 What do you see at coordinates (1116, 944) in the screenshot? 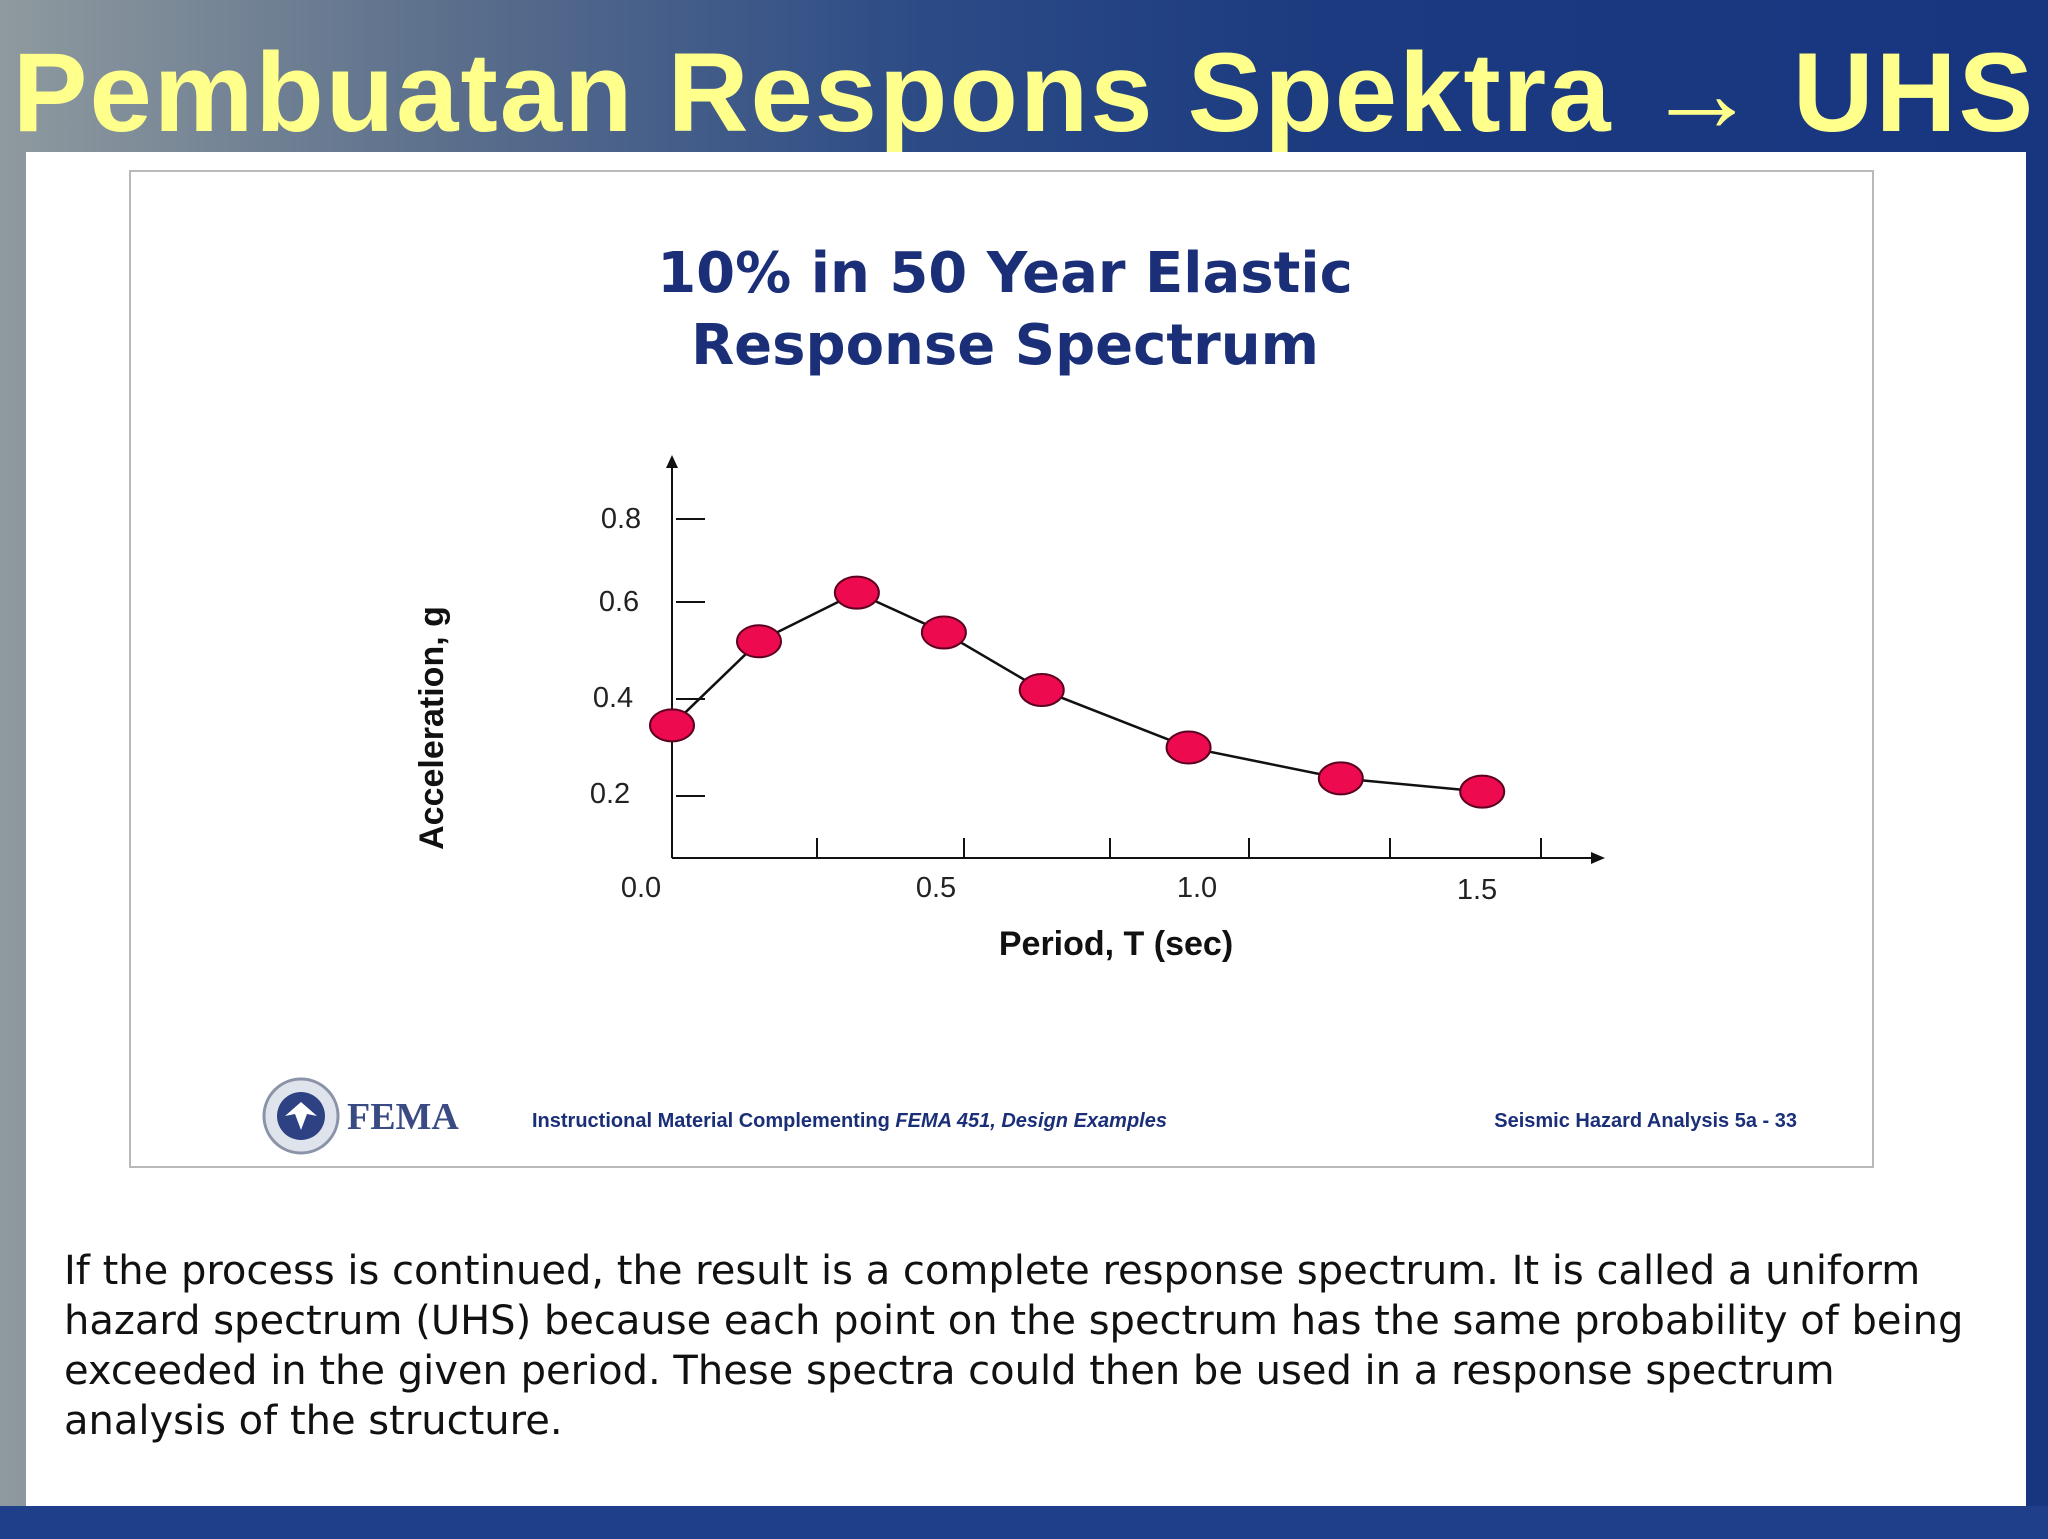
I see `x-axis-label: Period, T (sec)` at bounding box center [1116, 944].